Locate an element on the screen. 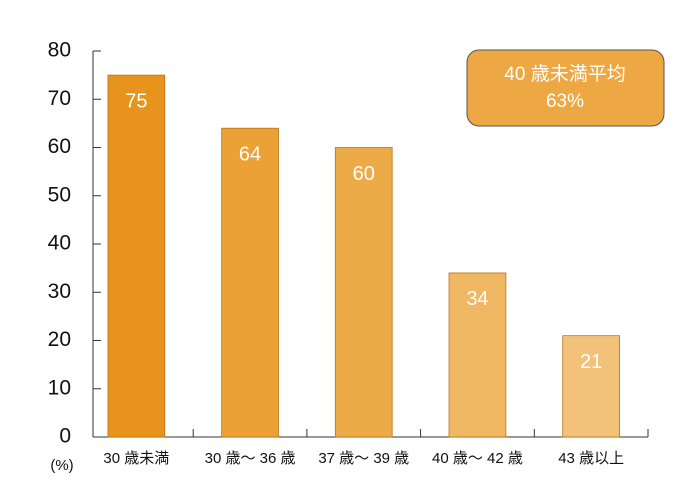 This screenshot has width=700, height=500. x-tick-label: 30 歳未満 is located at coordinates (136, 458).